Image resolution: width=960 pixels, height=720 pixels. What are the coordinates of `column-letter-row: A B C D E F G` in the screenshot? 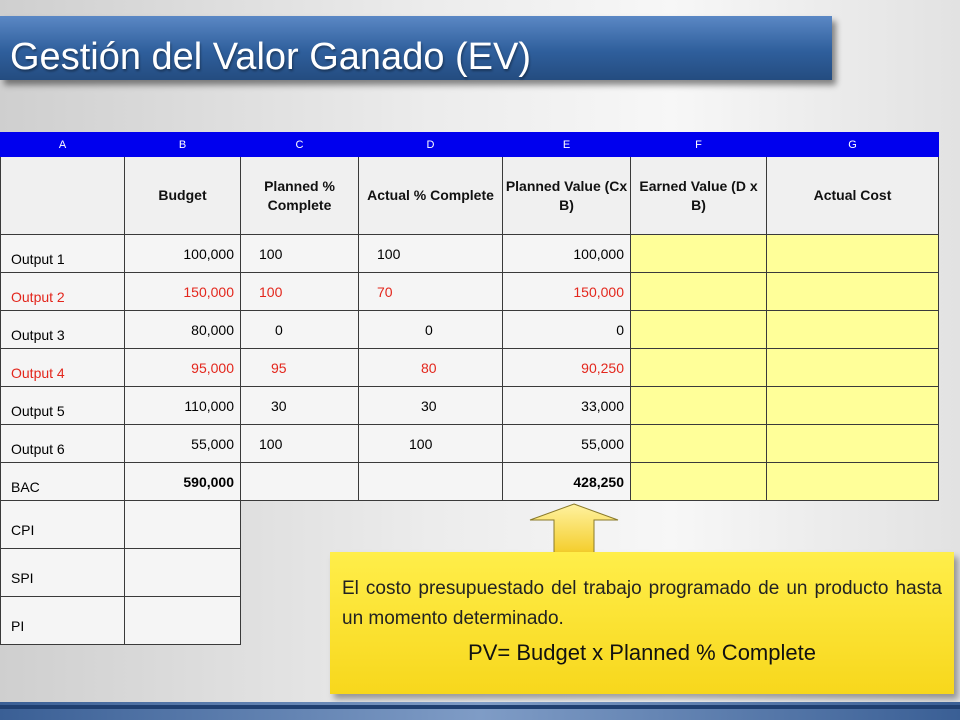 It's located at (469, 144).